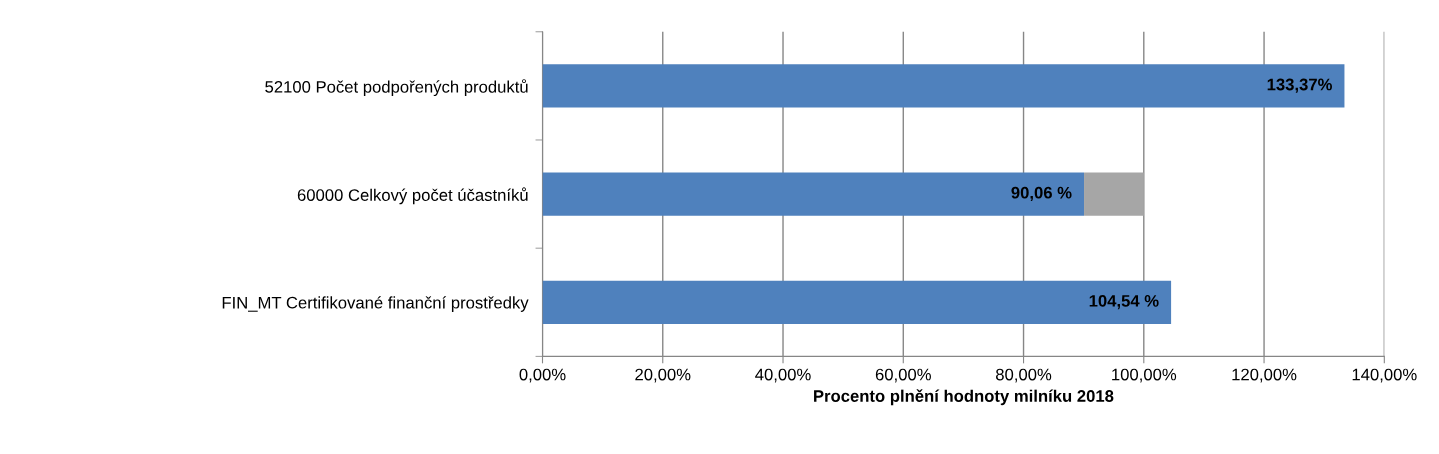 The height and width of the screenshot is (454, 1439). I want to click on x-tick-label: 40,00%, so click(783, 375).